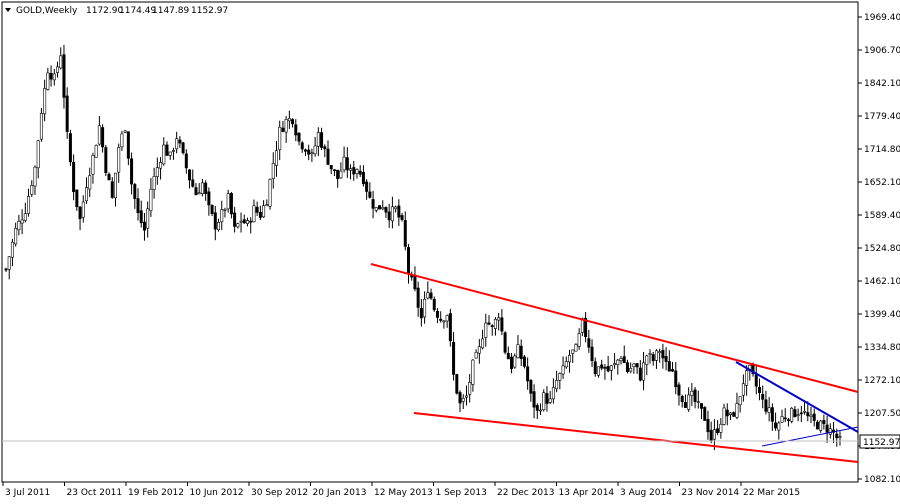  Describe the element at coordinates (614, 328) in the screenshot. I see `red-upper-trendline` at that location.